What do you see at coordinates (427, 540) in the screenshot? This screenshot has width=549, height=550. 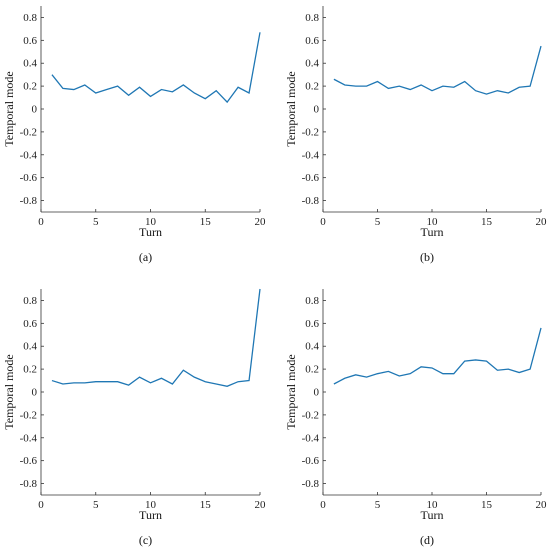 I see `panel-caption: (d)` at bounding box center [427, 540].